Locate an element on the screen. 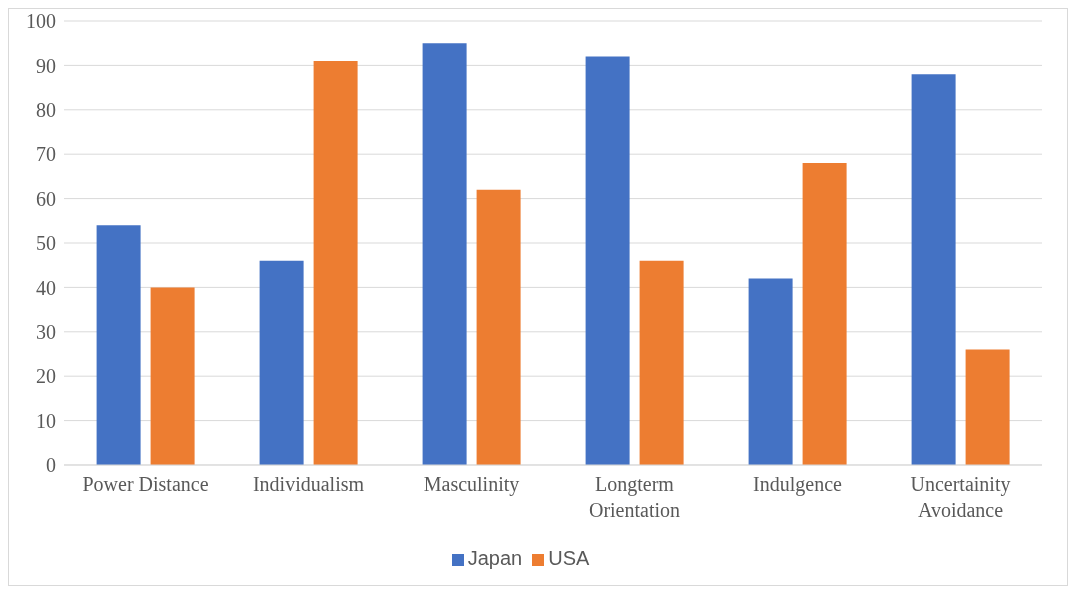  x-tick-label: Masculinity is located at coordinates (471, 484).